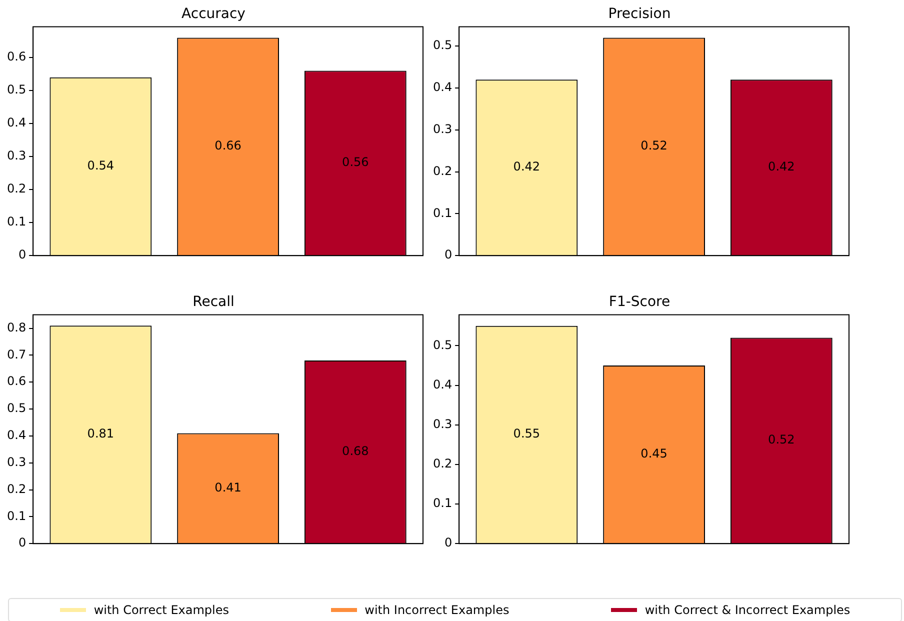 The height and width of the screenshot is (621, 904). Describe the element at coordinates (654, 453) in the screenshot. I see `data-label: 0.45` at that location.